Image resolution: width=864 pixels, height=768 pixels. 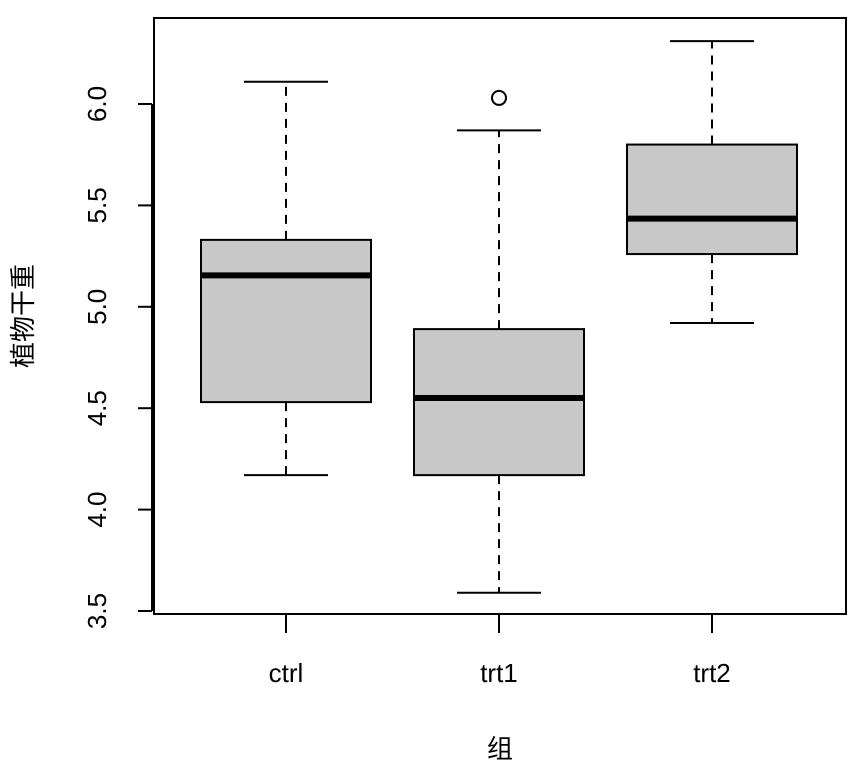 I want to click on y-tick-label: 4.0, so click(x=97, y=510).